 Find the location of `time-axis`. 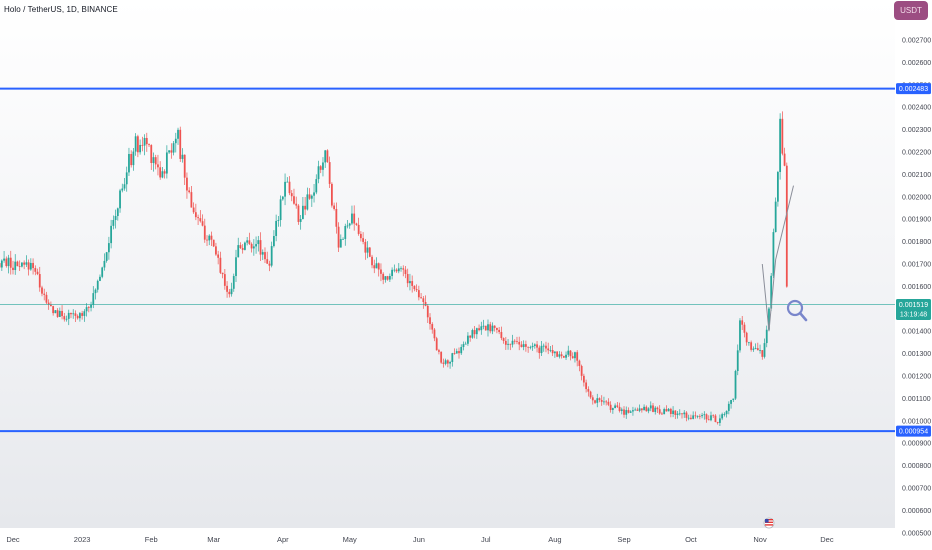

time-axis is located at coordinates (447, 539).